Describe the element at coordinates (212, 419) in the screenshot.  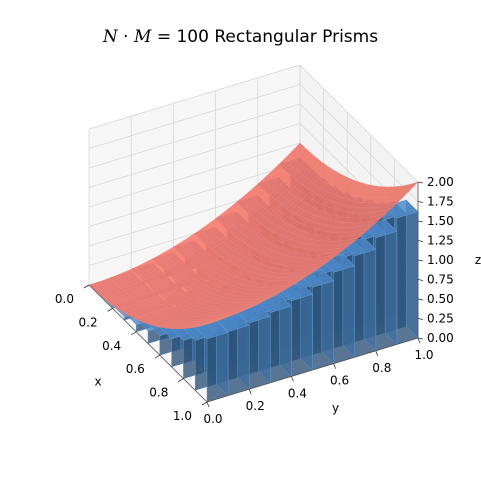
I see `y-tick-label: 0.0` at that location.